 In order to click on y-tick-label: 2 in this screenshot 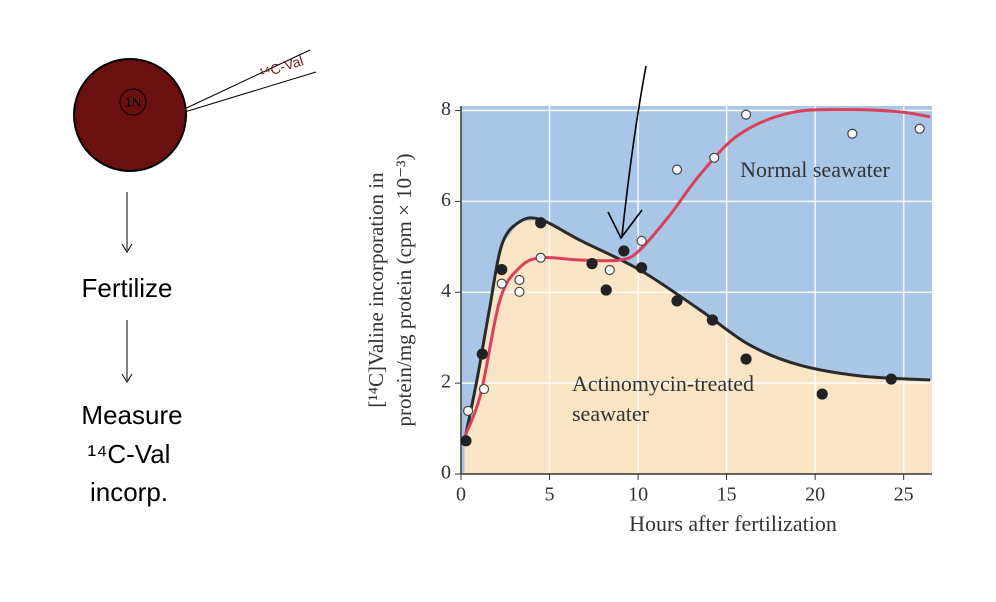, I will do `click(446, 382)`.